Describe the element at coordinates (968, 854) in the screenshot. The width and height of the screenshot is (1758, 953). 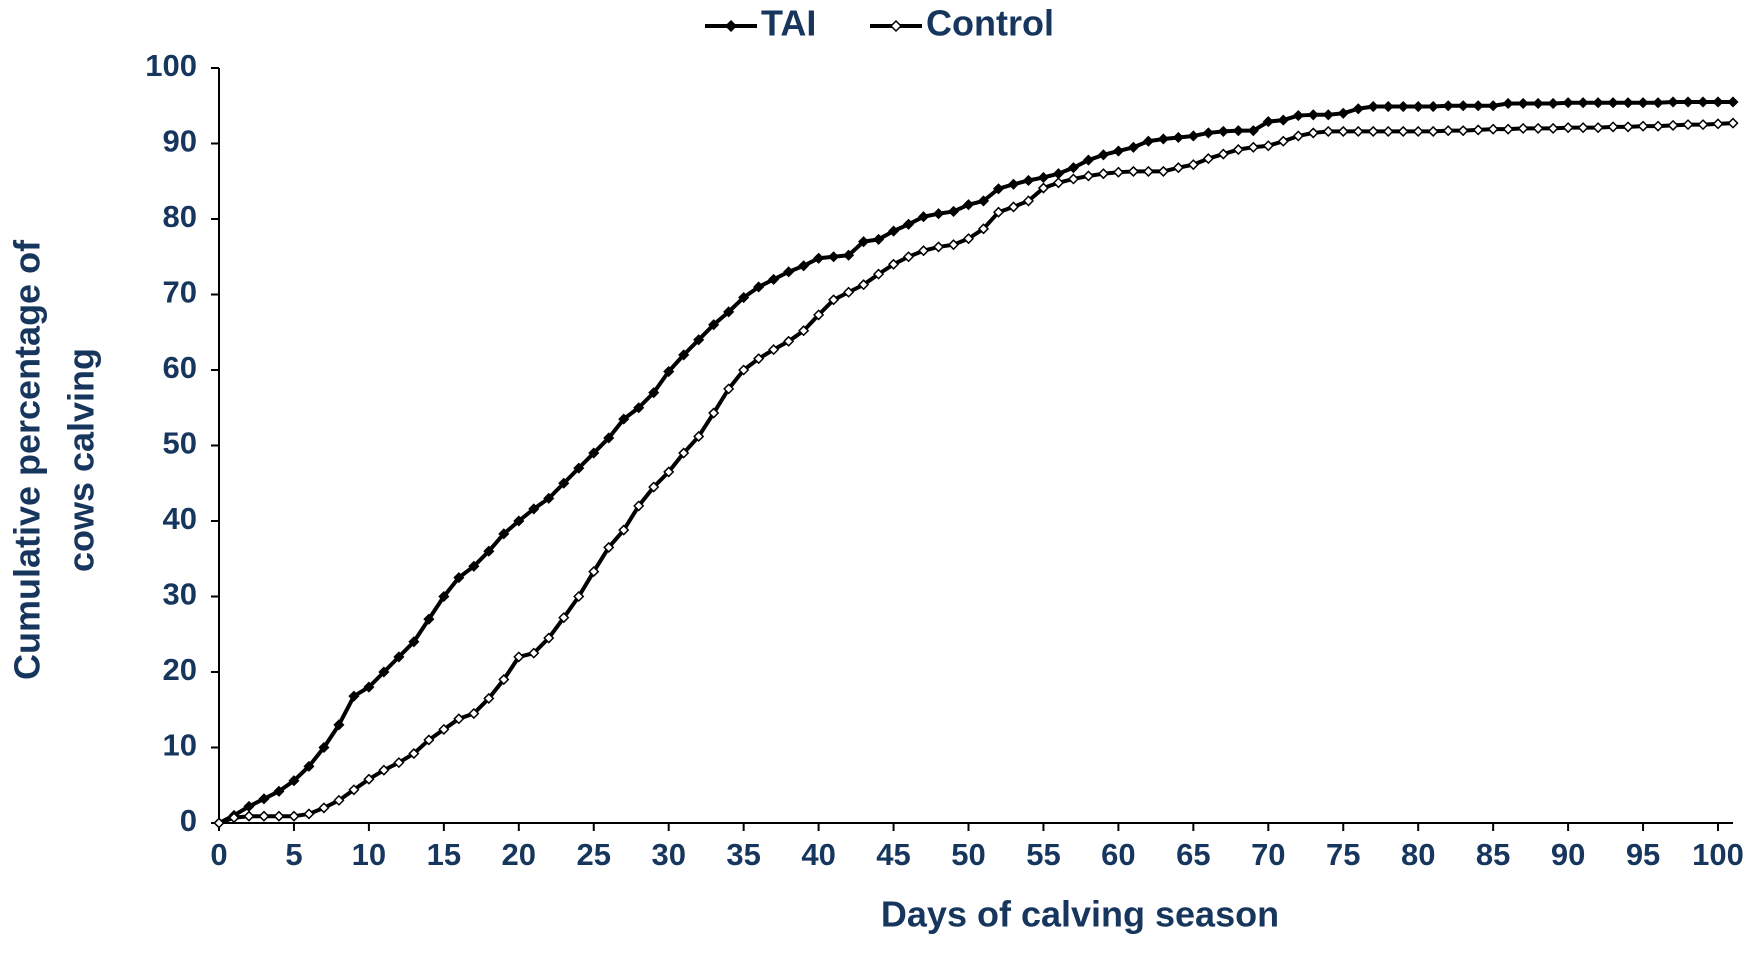
I see `x-tick-label: 50` at that location.